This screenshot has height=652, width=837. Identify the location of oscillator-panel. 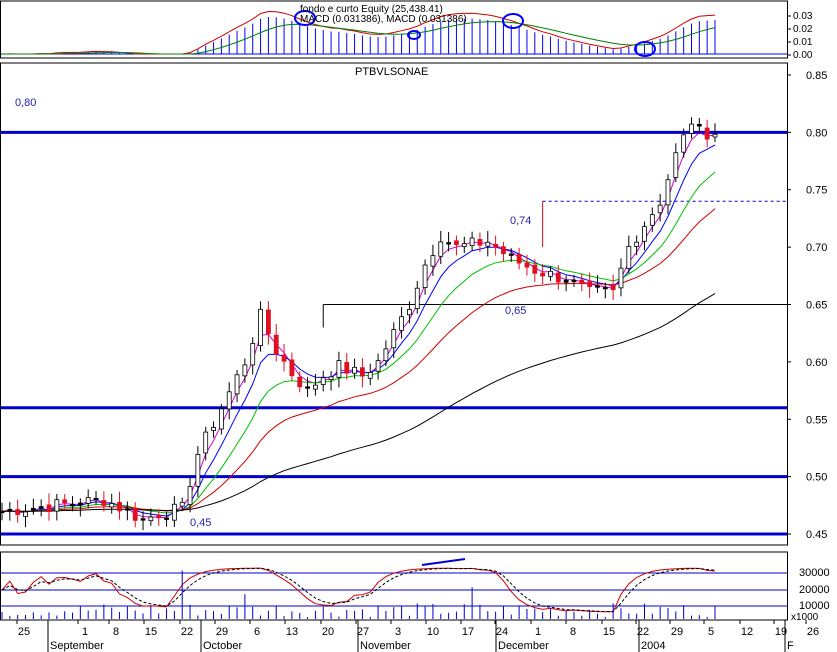
(394, 588).